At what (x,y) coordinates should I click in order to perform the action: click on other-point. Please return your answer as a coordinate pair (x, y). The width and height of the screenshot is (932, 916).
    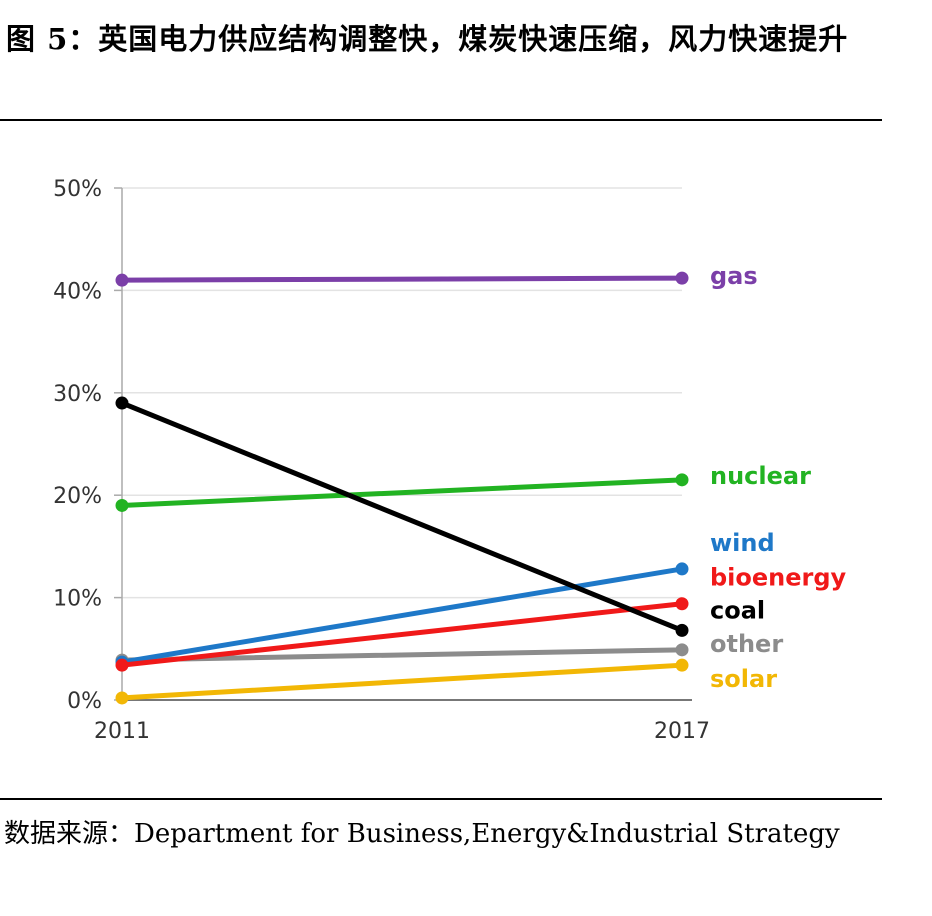
    Looking at the image, I should click on (682, 650).